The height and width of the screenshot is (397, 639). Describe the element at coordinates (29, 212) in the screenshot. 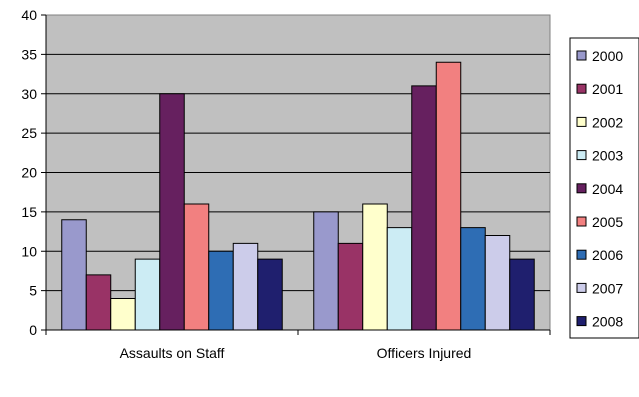

I see `y-tick-label: 15` at that location.